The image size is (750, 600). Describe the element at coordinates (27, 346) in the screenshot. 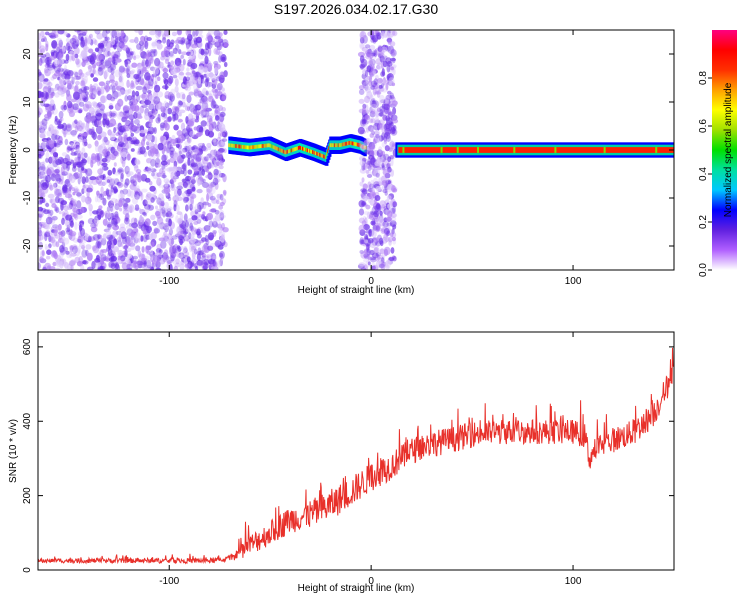

I see `snr-y-tick-label: 600` at that location.